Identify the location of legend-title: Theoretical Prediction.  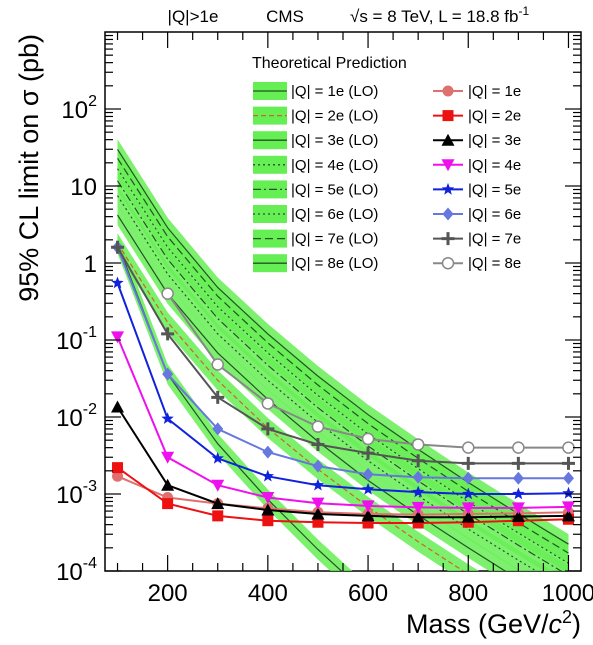
(329, 63).